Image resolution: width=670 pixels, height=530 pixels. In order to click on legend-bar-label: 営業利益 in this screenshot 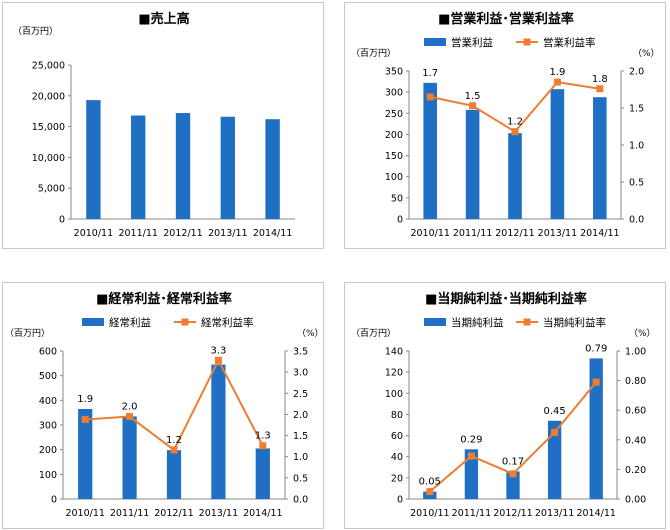, I will do `click(472, 42)`.